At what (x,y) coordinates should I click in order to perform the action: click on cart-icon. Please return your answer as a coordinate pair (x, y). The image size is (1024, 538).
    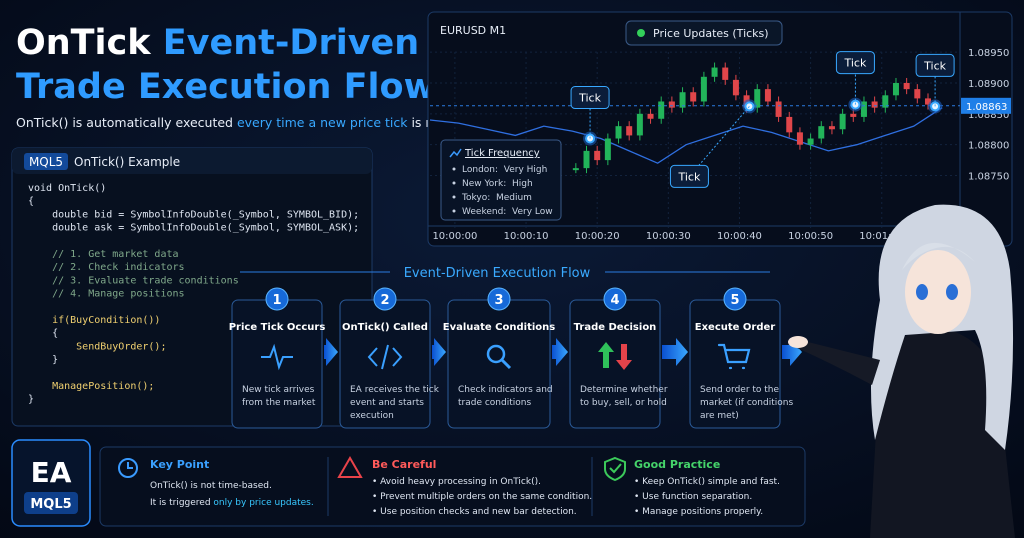
    Looking at the image, I should click on (734, 356).